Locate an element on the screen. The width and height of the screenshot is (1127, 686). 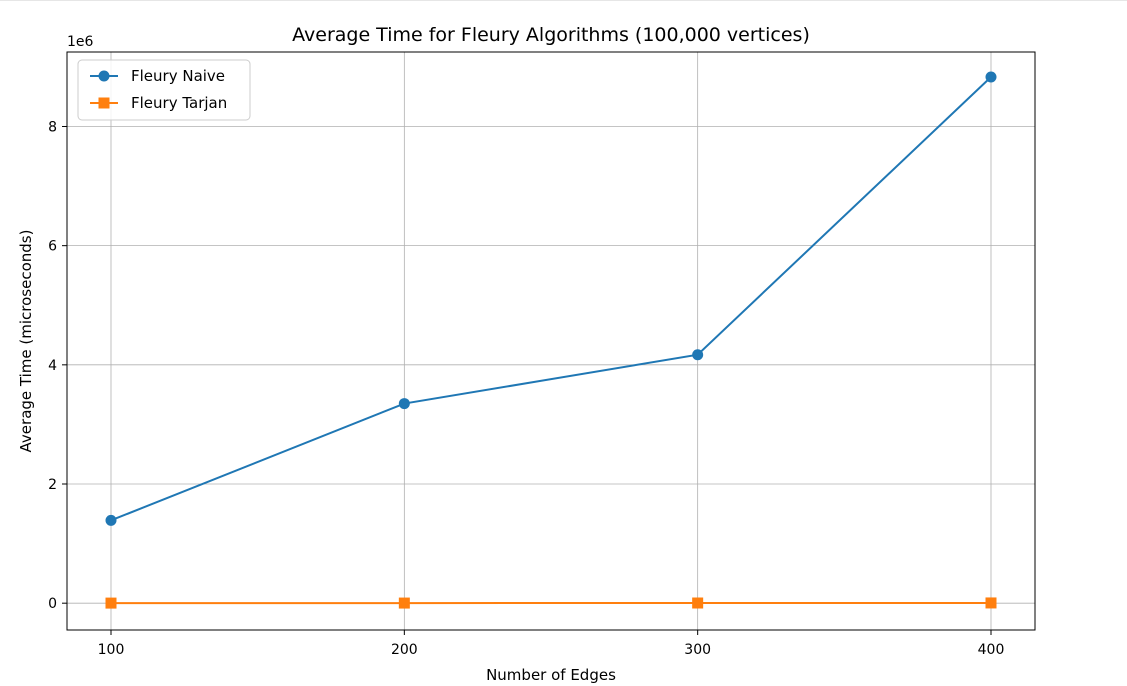
top-divider is located at coordinates (563, 0).